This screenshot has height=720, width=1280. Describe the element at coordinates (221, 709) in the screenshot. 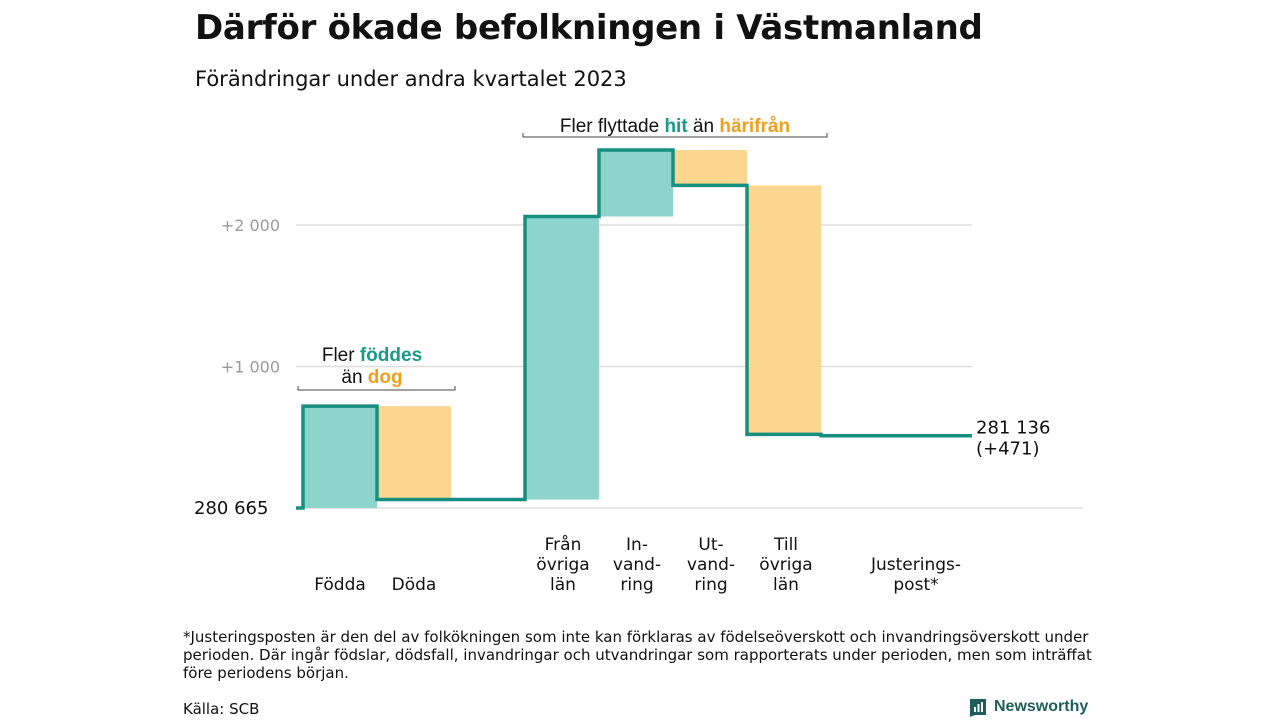

I see `source-label: Källa: SCB` at that location.